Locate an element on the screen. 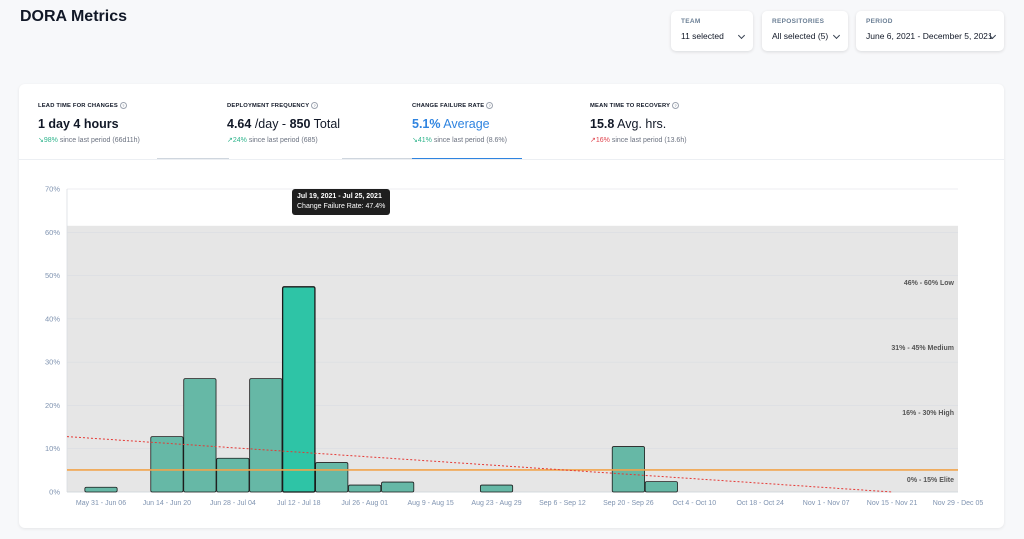  band-label: 46% - 60% Low is located at coordinates (929, 283).